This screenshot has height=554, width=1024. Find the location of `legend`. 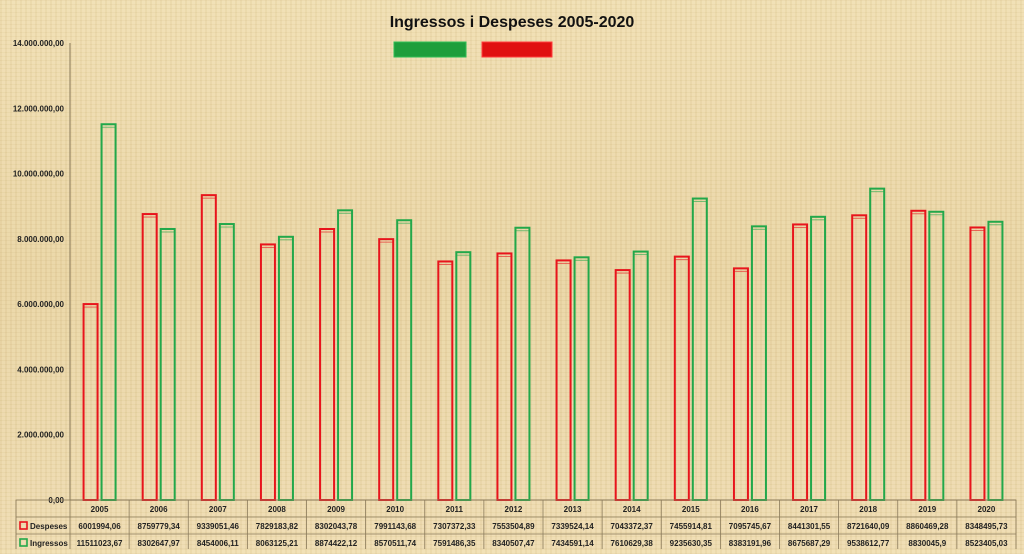

legend is located at coordinates (473, 49).